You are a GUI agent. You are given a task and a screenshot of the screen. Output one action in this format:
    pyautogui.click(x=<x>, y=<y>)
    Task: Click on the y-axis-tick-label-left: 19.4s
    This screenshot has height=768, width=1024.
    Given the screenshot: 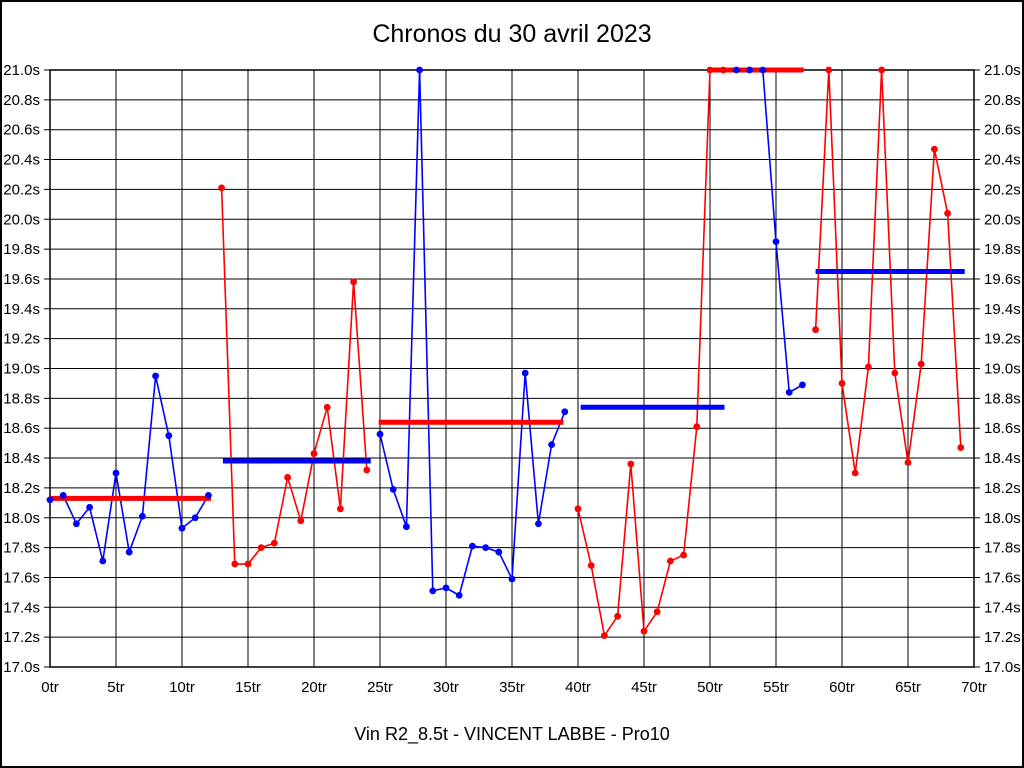 What is the action you would take?
    pyautogui.click(x=21, y=309)
    